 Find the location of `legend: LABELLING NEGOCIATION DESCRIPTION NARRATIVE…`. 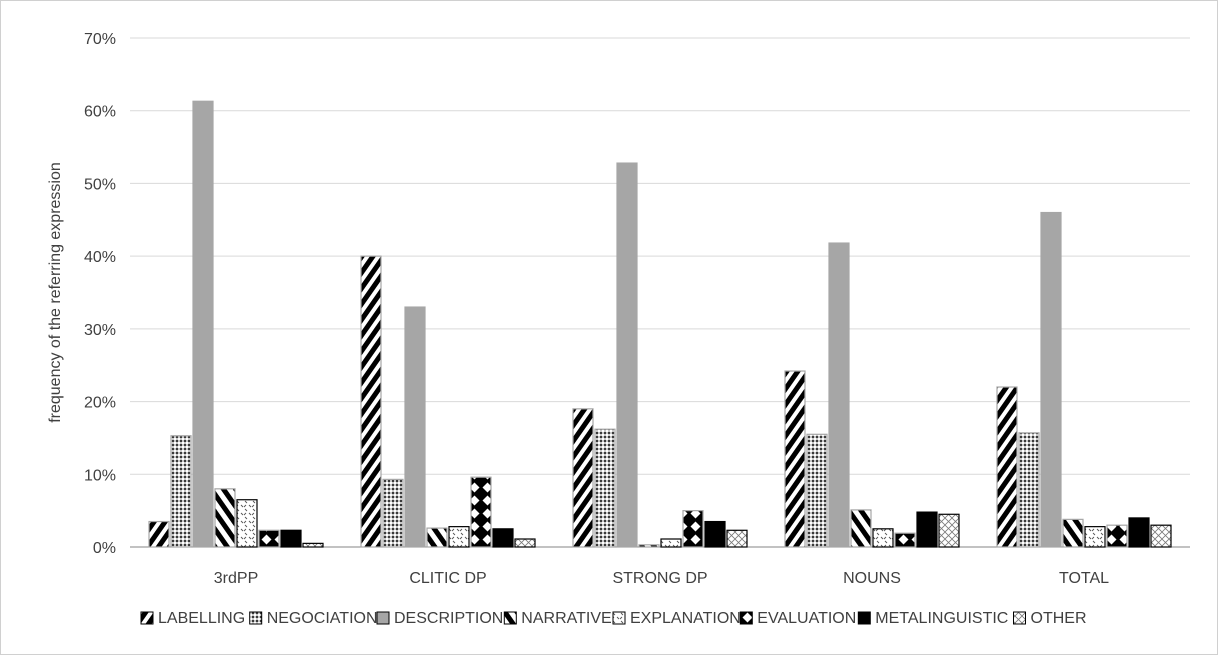

legend: LABELLING NEGOCIATION DESCRIPTION NARRATIVE… is located at coordinates (613, 618).